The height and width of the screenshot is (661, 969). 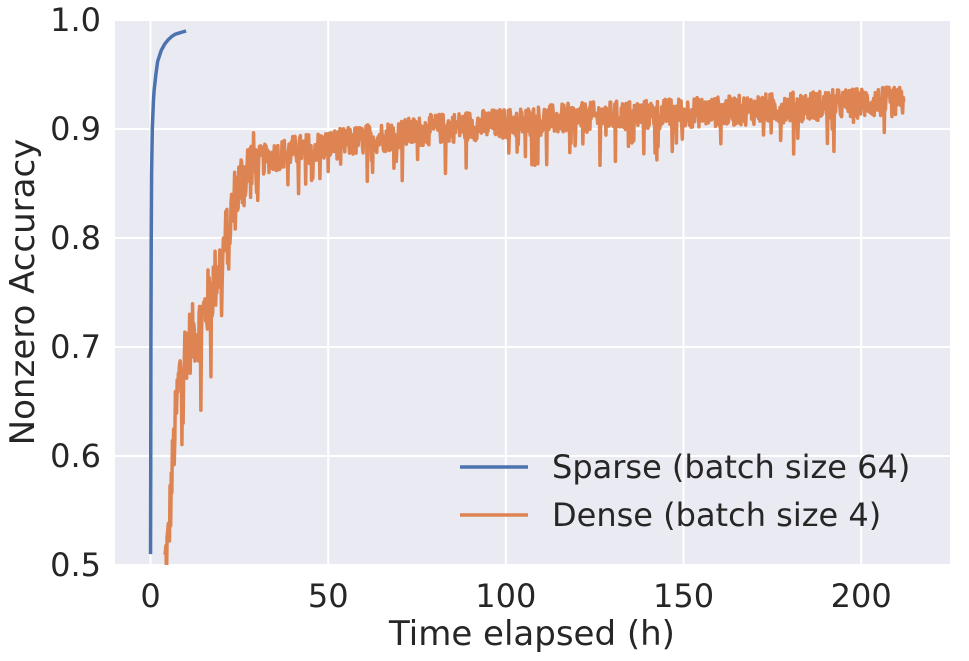 I want to click on legend-label: Dense (batch size 4), so click(x=716, y=515).